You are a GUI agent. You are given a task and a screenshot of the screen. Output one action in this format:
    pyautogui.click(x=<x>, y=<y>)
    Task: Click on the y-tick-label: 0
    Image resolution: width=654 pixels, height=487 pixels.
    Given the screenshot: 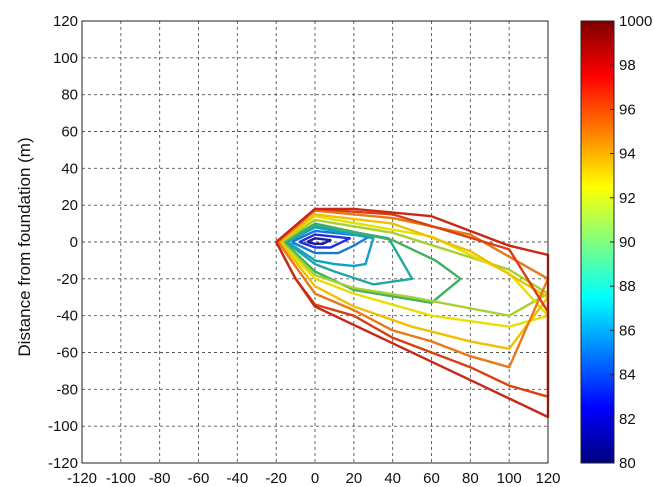 What is the action you would take?
    pyautogui.click(x=74, y=242)
    